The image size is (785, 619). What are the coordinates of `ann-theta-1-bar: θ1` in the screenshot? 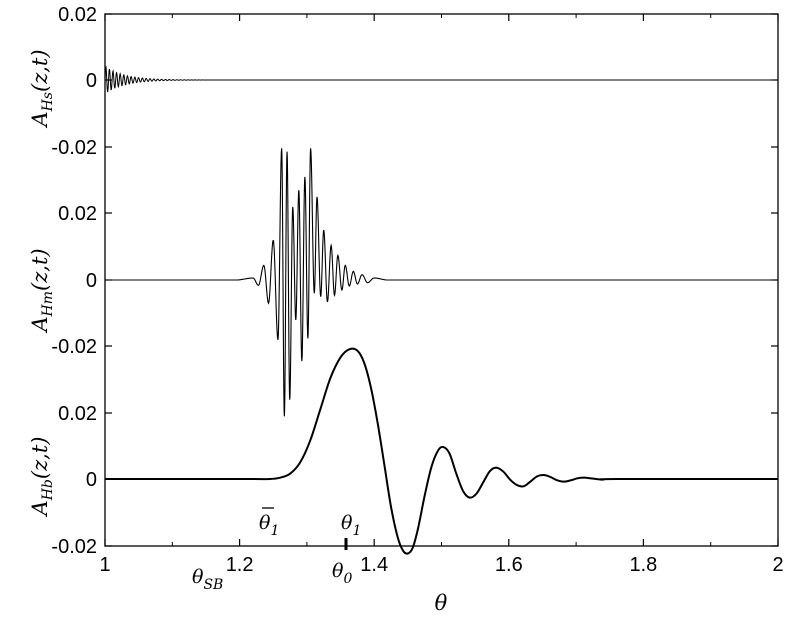 It's located at (269, 525).